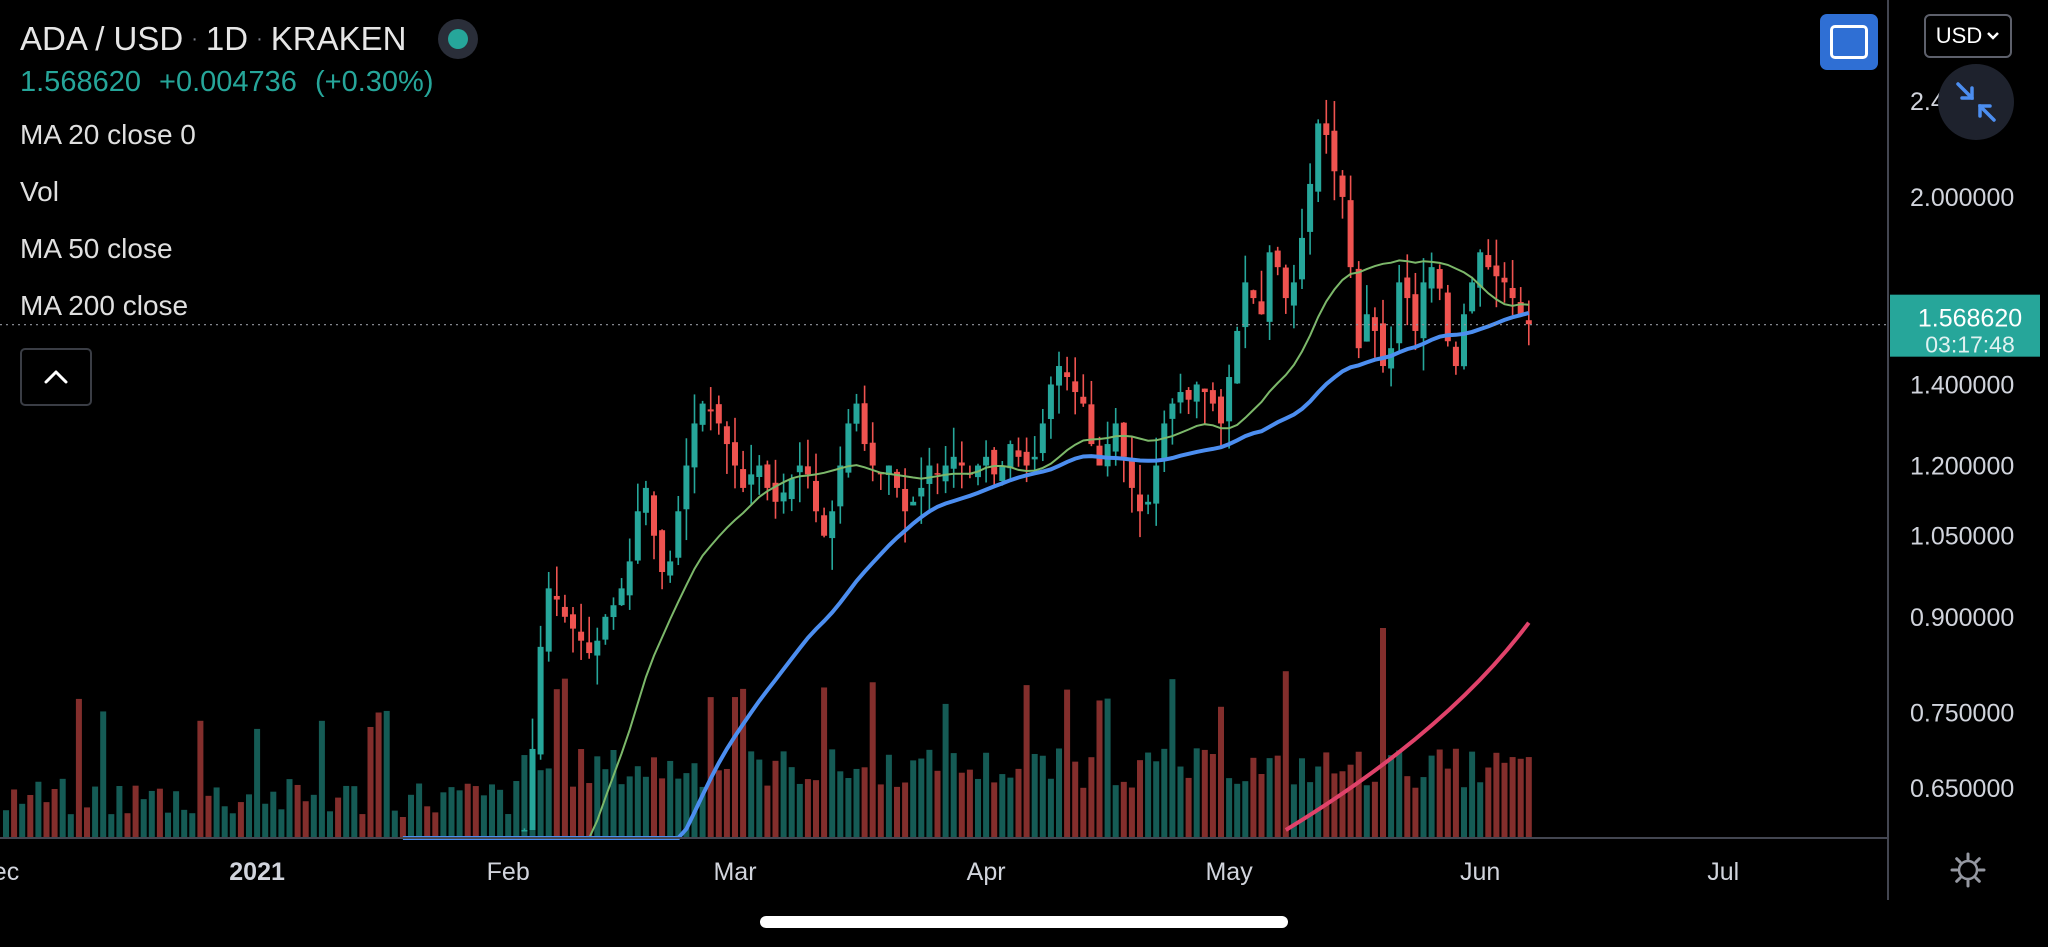 This screenshot has width=2048, height=947. What do you see at coordinates (39, 191) in the screenshot?
I see `indicator-volume: Vol` at bounding box center [39, 191].